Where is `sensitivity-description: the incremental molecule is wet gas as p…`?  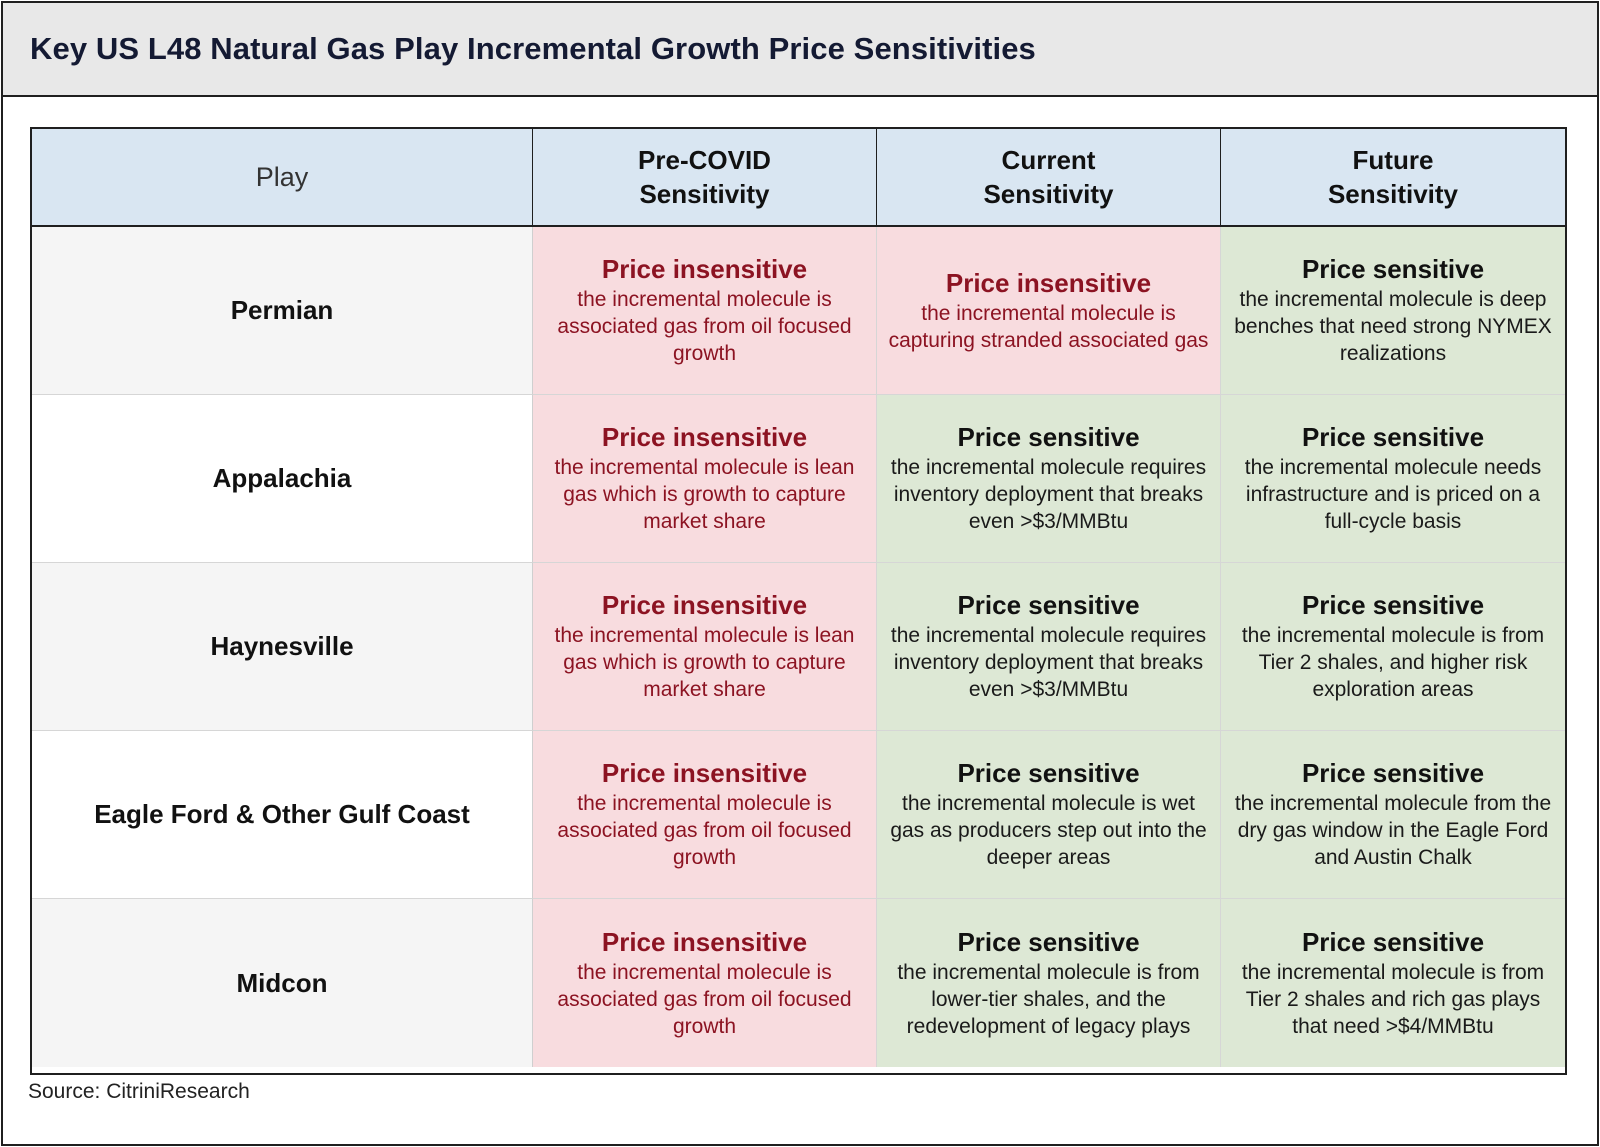 sensitivity-description: the incremental molecule is wet gas as p… is located at coordinates (1048, 830).